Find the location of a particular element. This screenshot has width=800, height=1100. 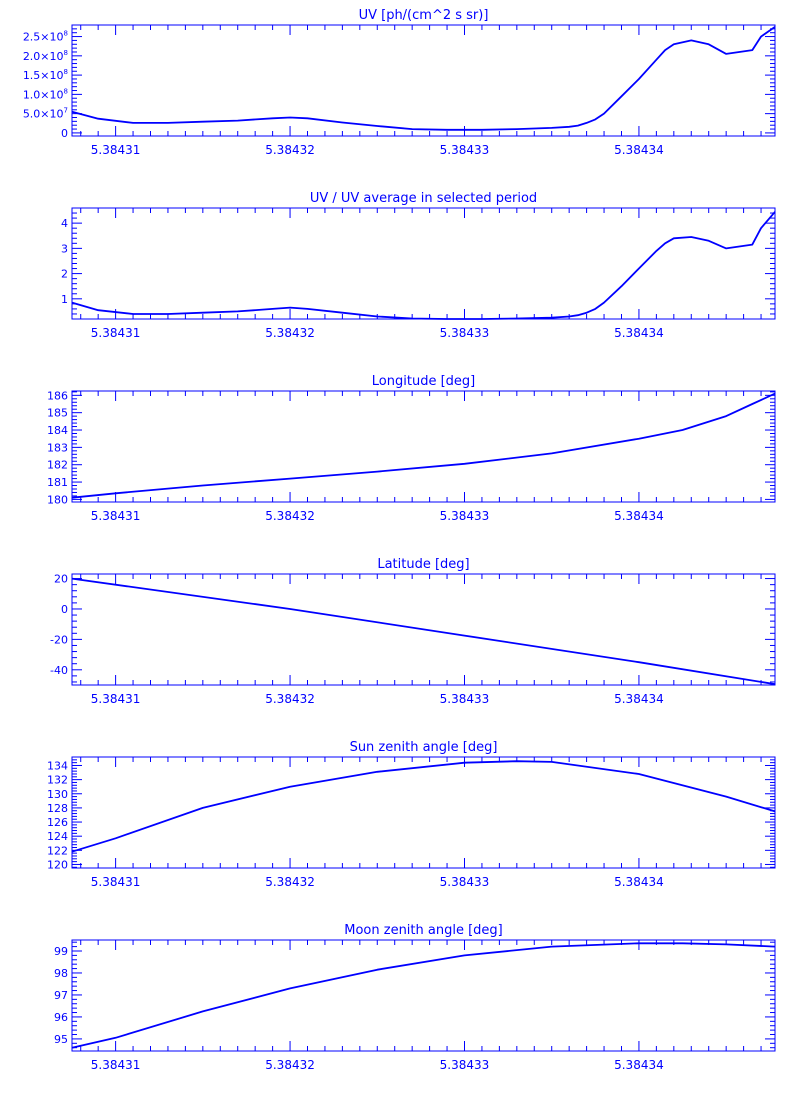

y-tick-label: 186 is located at coordinates (57, 395).